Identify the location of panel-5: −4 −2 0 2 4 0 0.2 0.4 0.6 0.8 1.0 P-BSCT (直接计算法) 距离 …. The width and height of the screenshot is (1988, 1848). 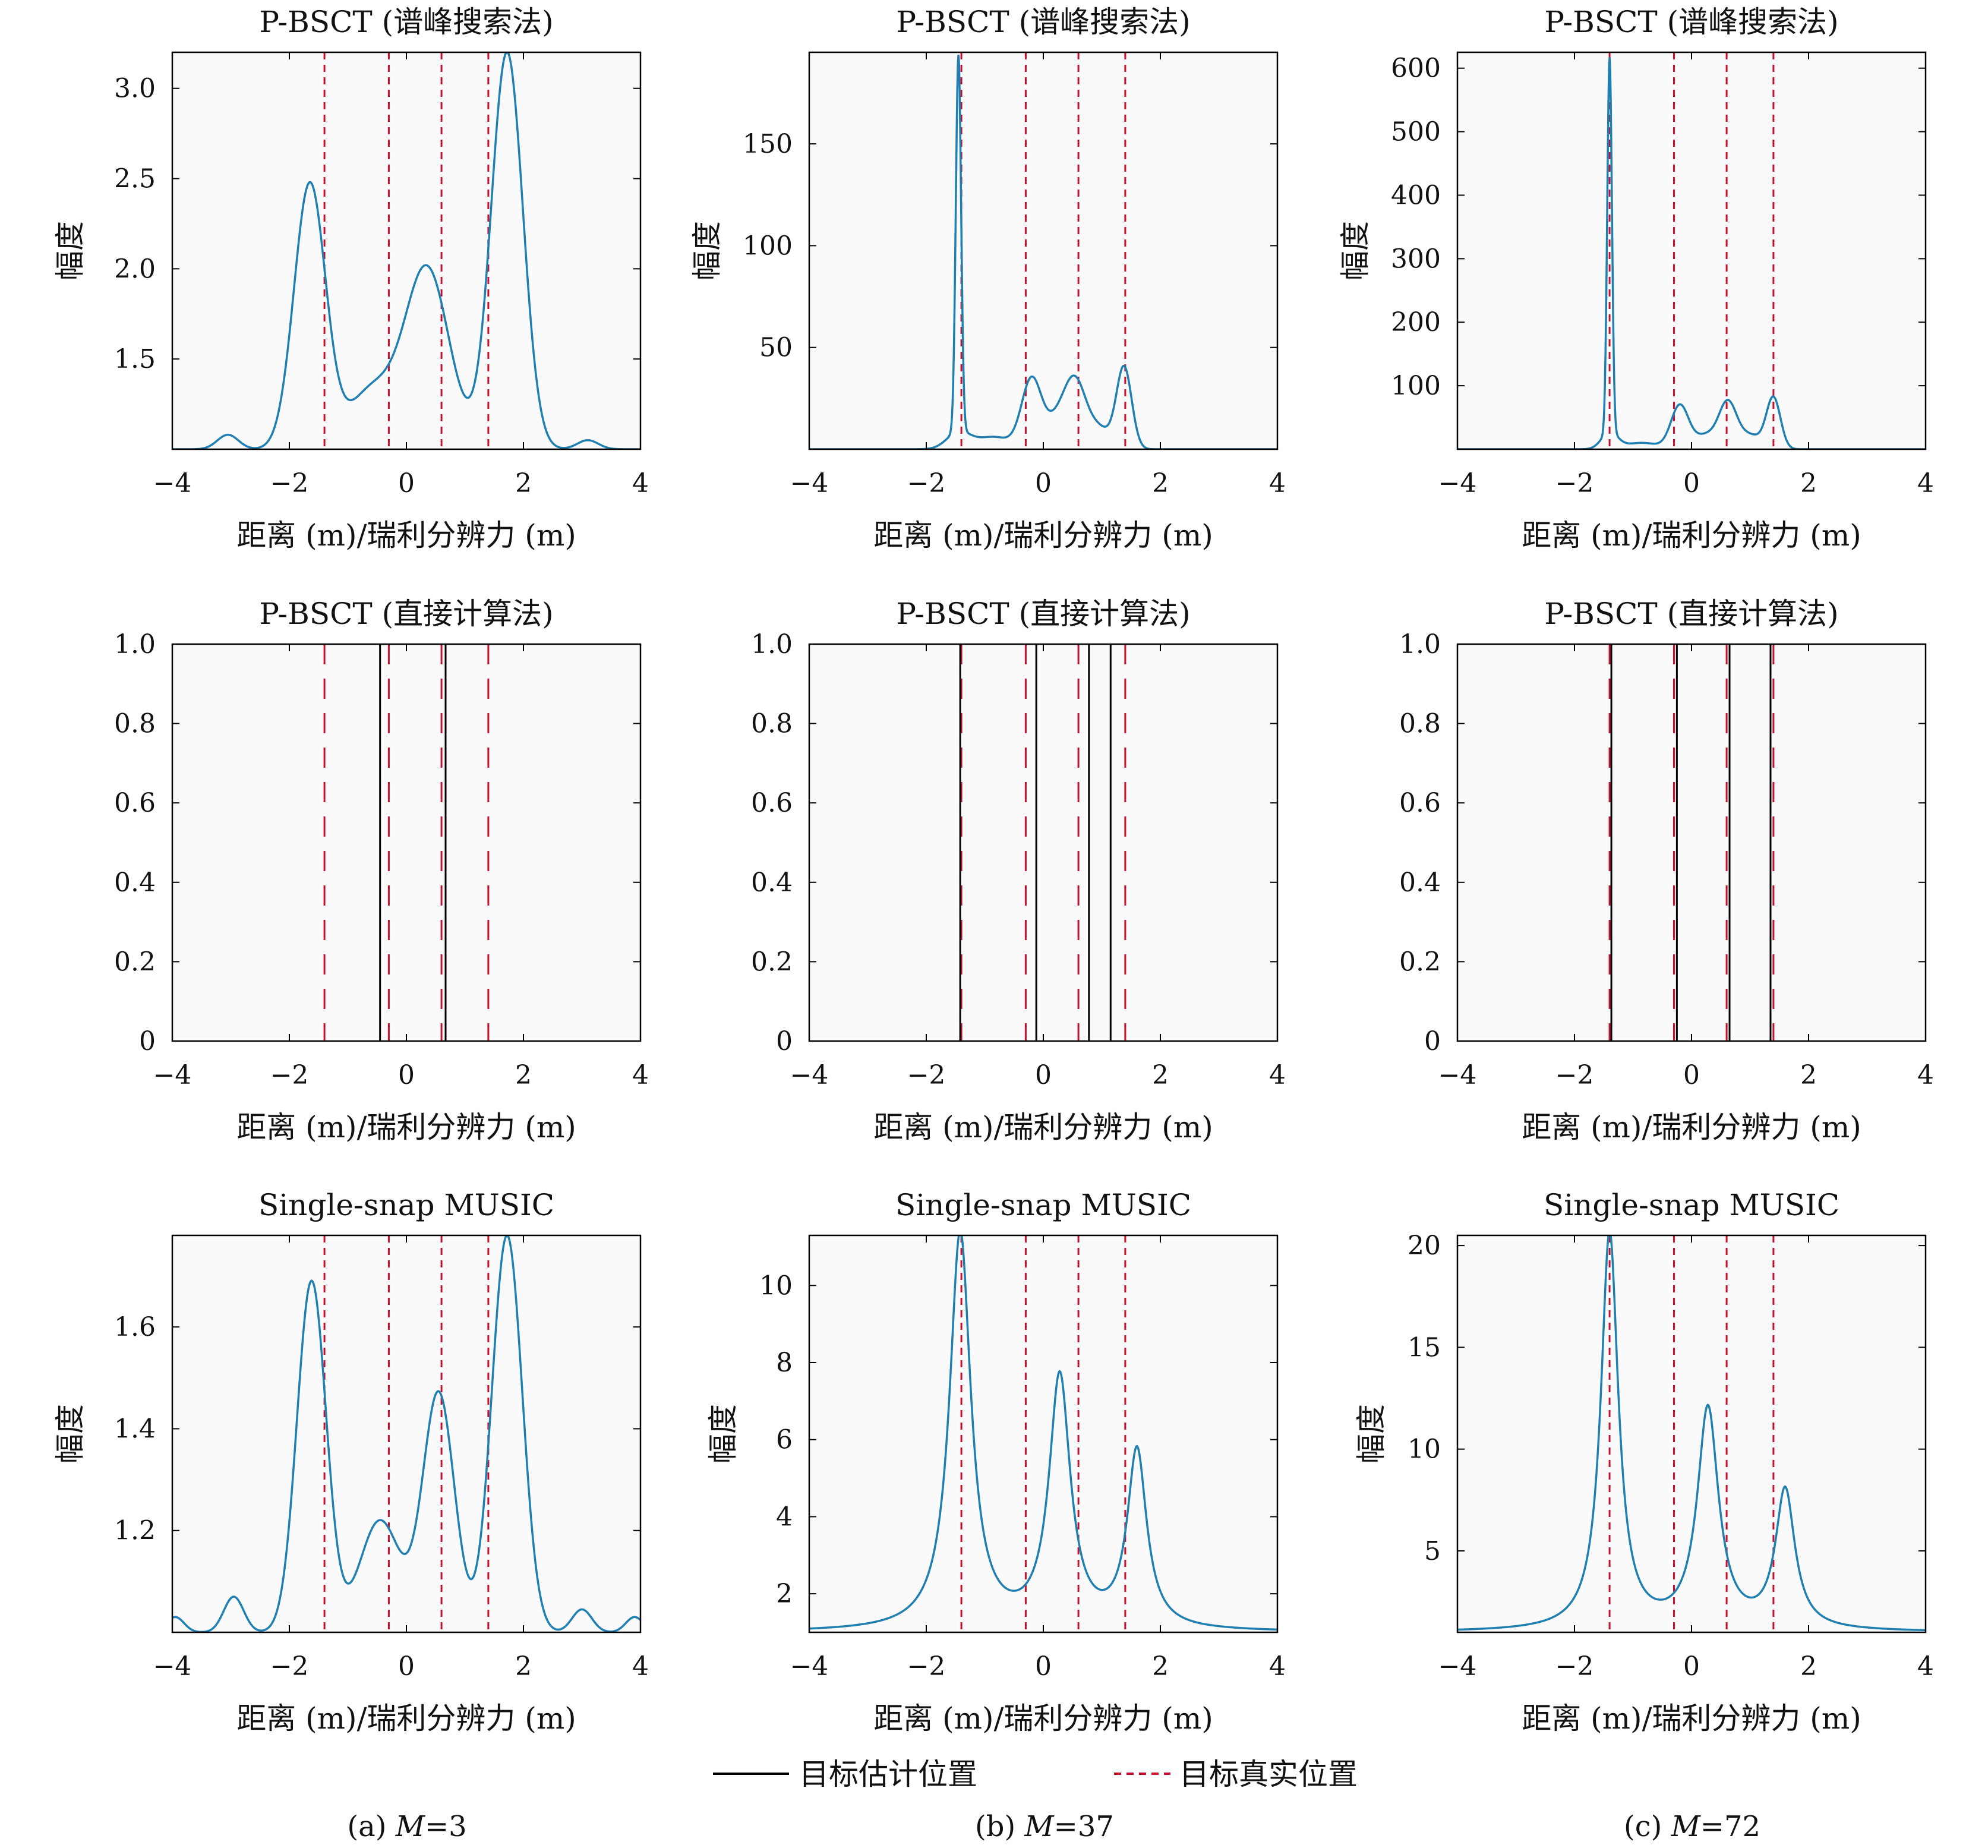
(1018, 870).